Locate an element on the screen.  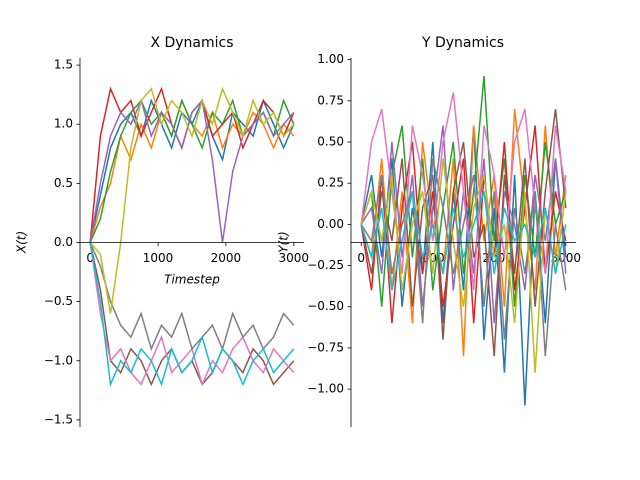
y-tick-label: 0.00 is located at coordinates (330, 224).